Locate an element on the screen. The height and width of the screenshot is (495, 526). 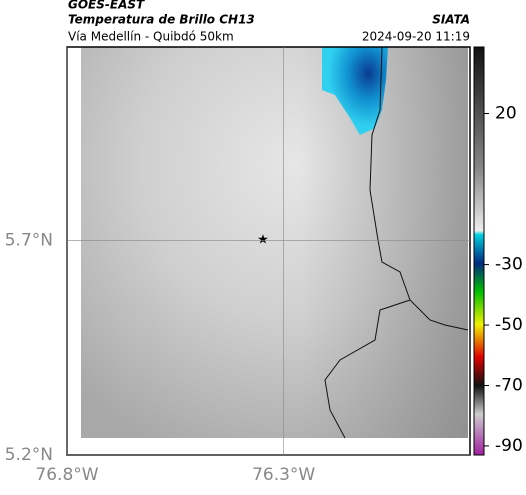
colorbar is located at coordinates (479, 251).